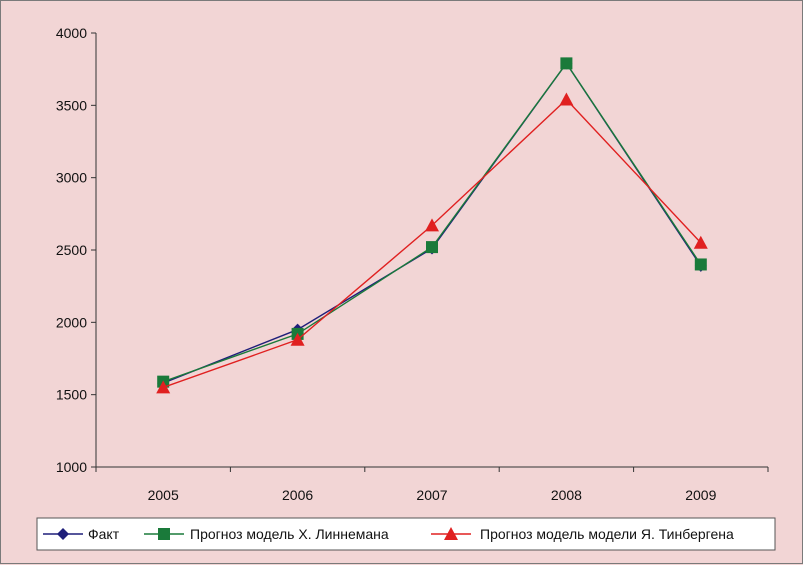 Image resolution: width=803 pixels, height=565 pixels. What do you see at coordinates (566, 495) in the screenshot?
I see `x-tick-label: 2008` at bounding box center [566, 495].